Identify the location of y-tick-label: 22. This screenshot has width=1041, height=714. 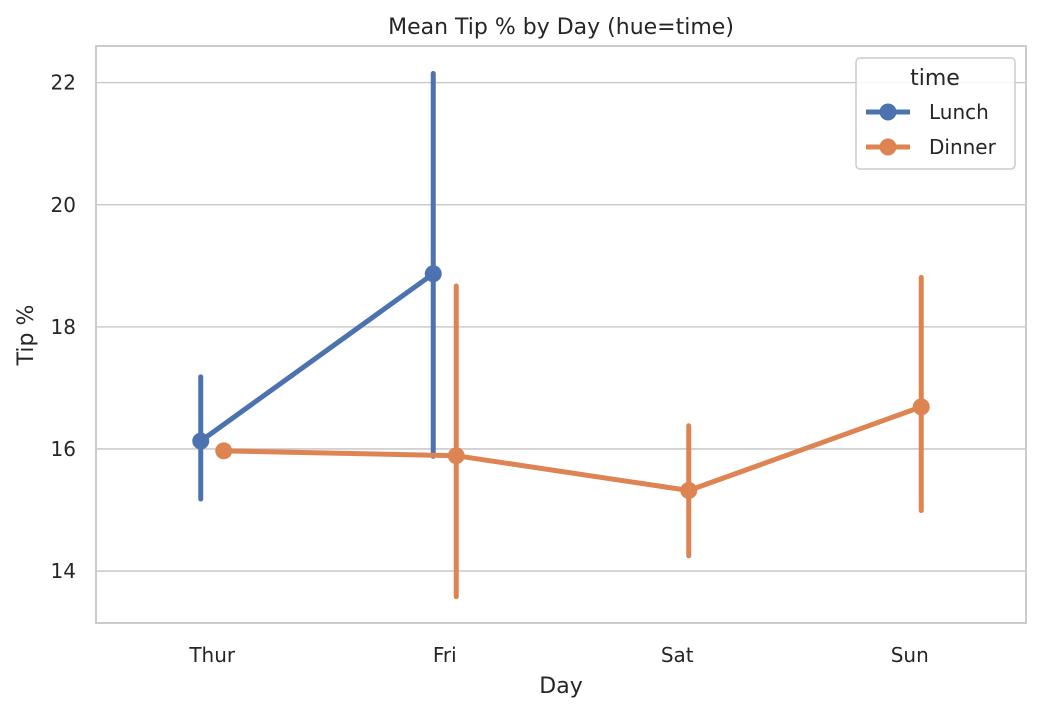
(63, 83).